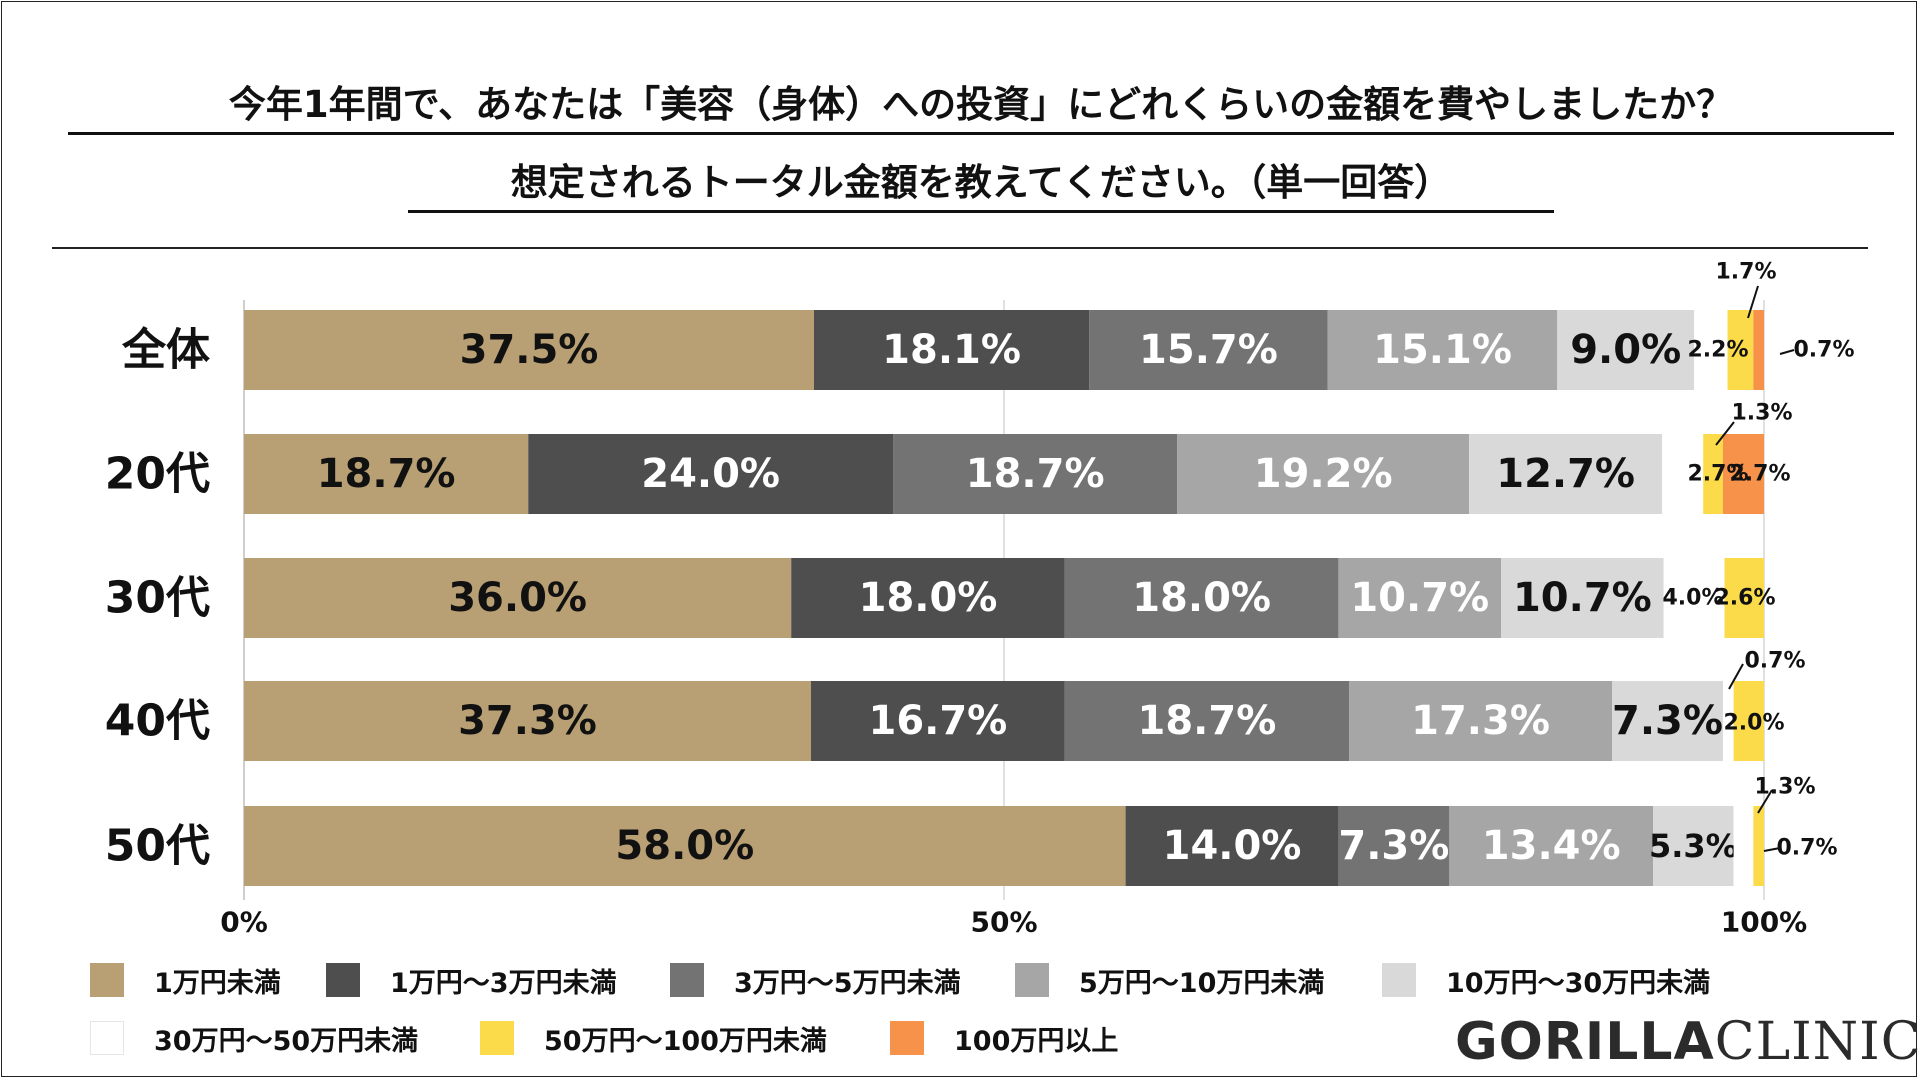  What do you see at coordinates (1393, 846) in the screenshot?
I see `data-label: 7.3%` at bounding box center [1393, 846].